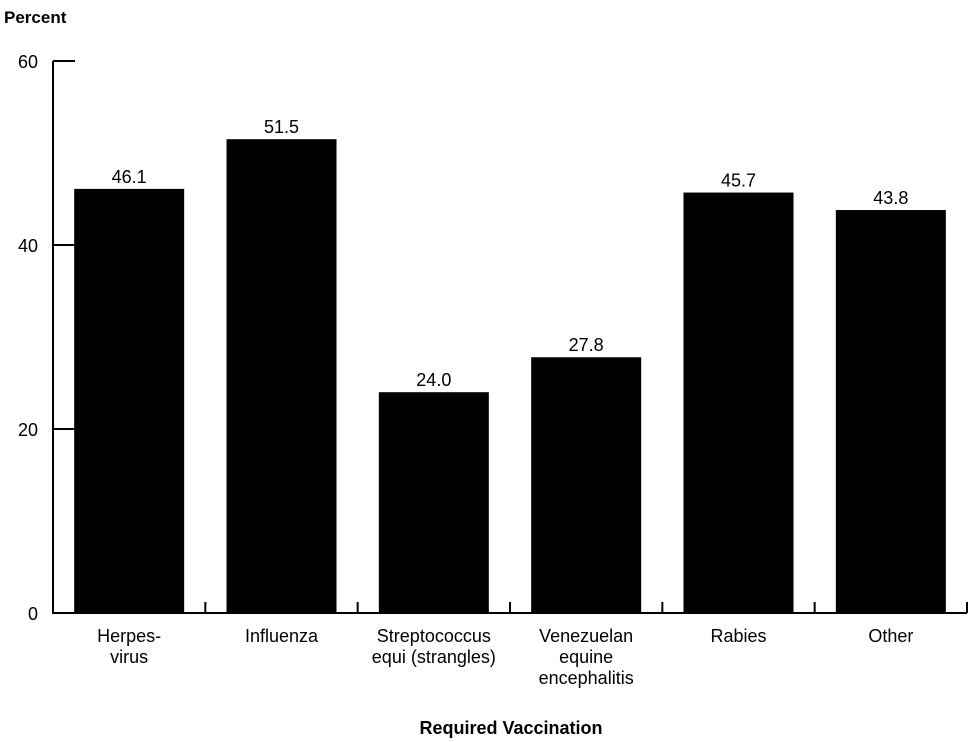 The image size is (973, 742). Describe the element at coordinates (28, 246) in the screenshot. I see `y-tick-label: 40` at that location.